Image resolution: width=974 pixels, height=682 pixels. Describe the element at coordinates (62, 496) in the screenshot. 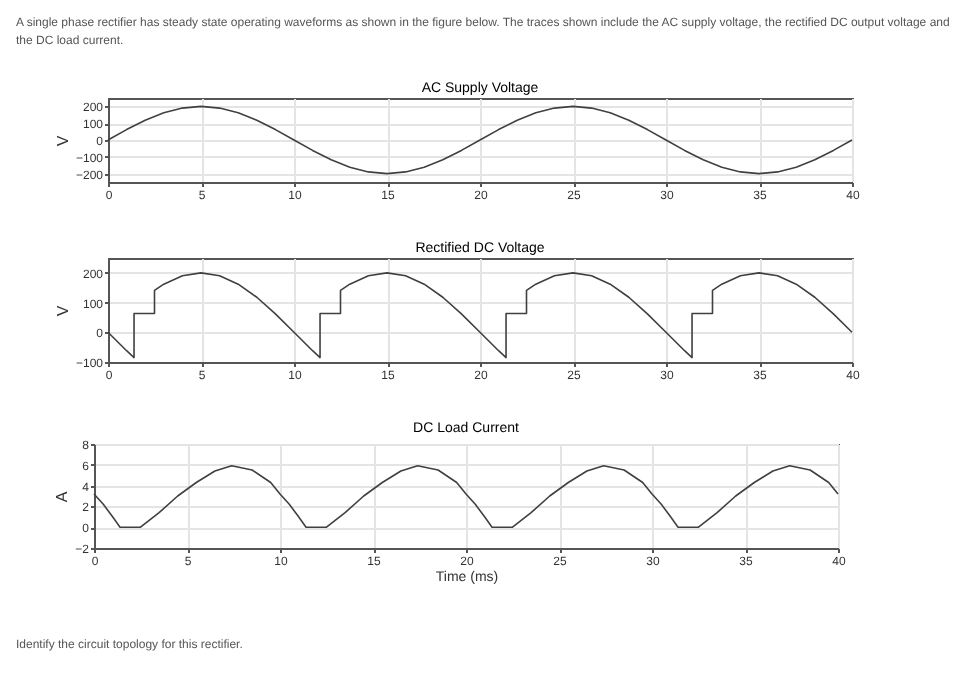

I see `y-axis-title: A` at that location.